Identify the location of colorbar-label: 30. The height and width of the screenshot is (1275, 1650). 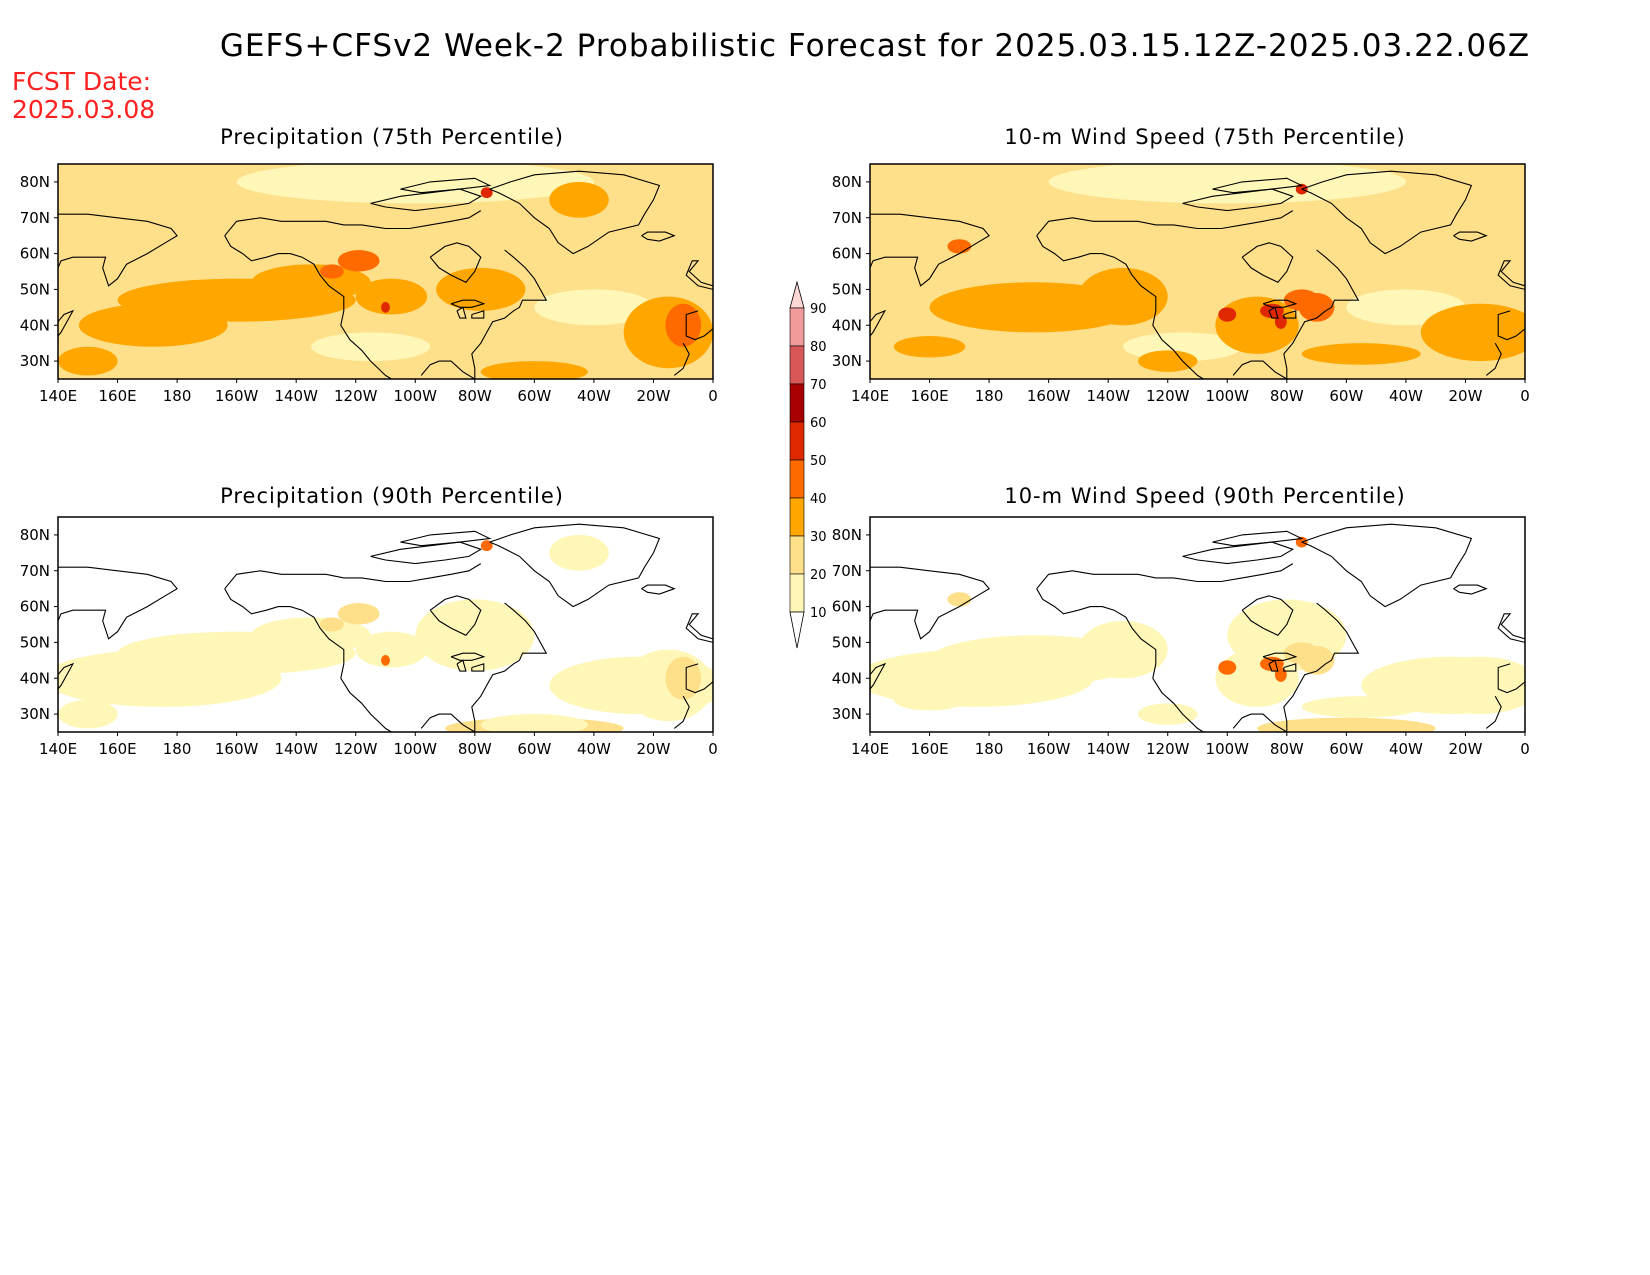
(818, 537).